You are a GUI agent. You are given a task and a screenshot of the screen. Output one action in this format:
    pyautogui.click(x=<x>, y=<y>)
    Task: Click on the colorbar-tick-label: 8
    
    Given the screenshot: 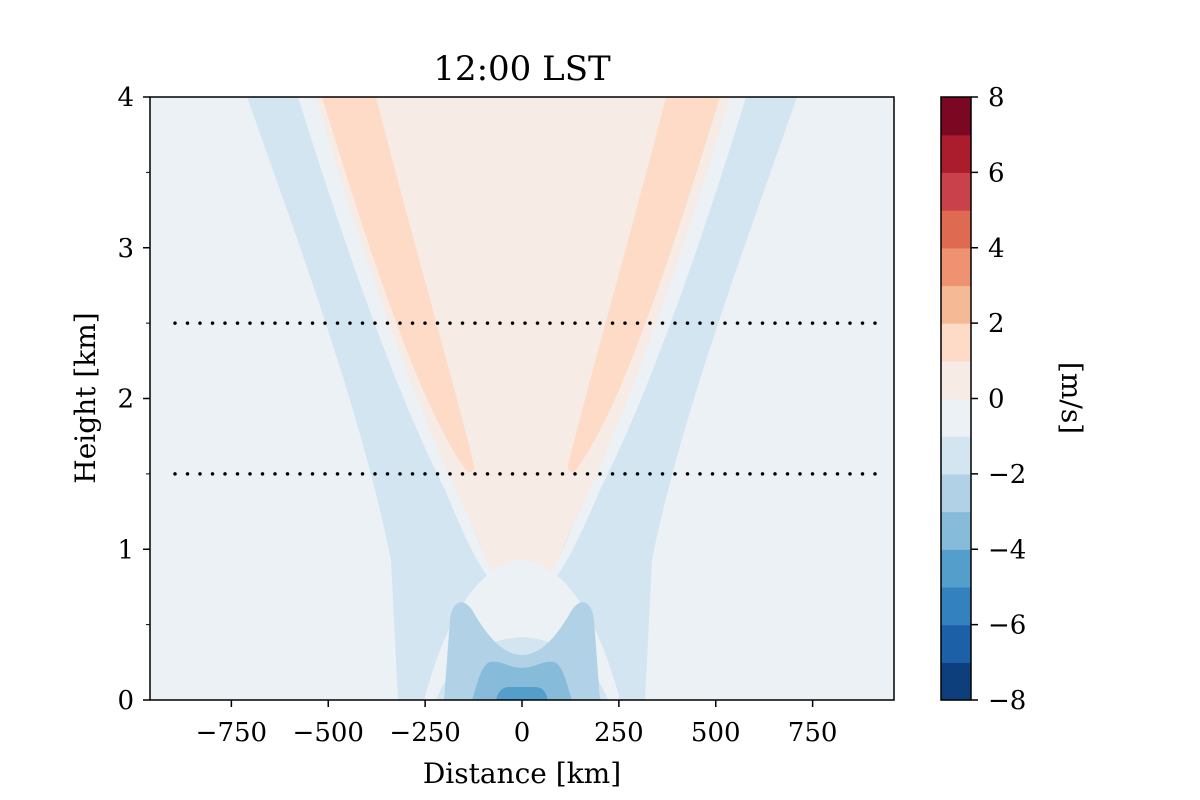 What is the action you would take?
    pyautogui.click(x=996, y=98)
    